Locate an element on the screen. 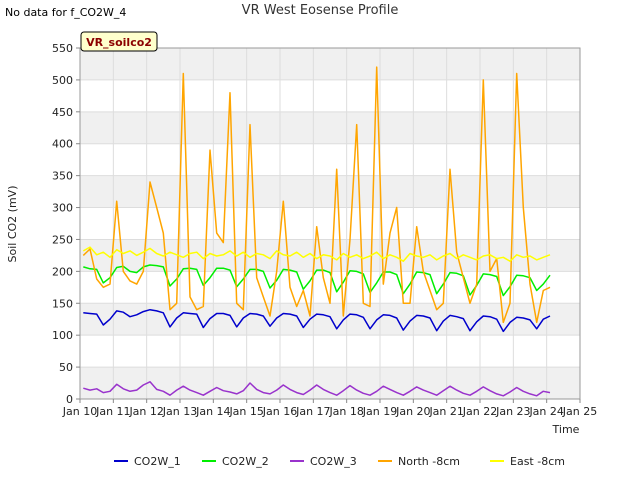 The height and width of the screenshot is (480, 640). x-tick-label: Jan 18 is located at coordinates (345, 411).